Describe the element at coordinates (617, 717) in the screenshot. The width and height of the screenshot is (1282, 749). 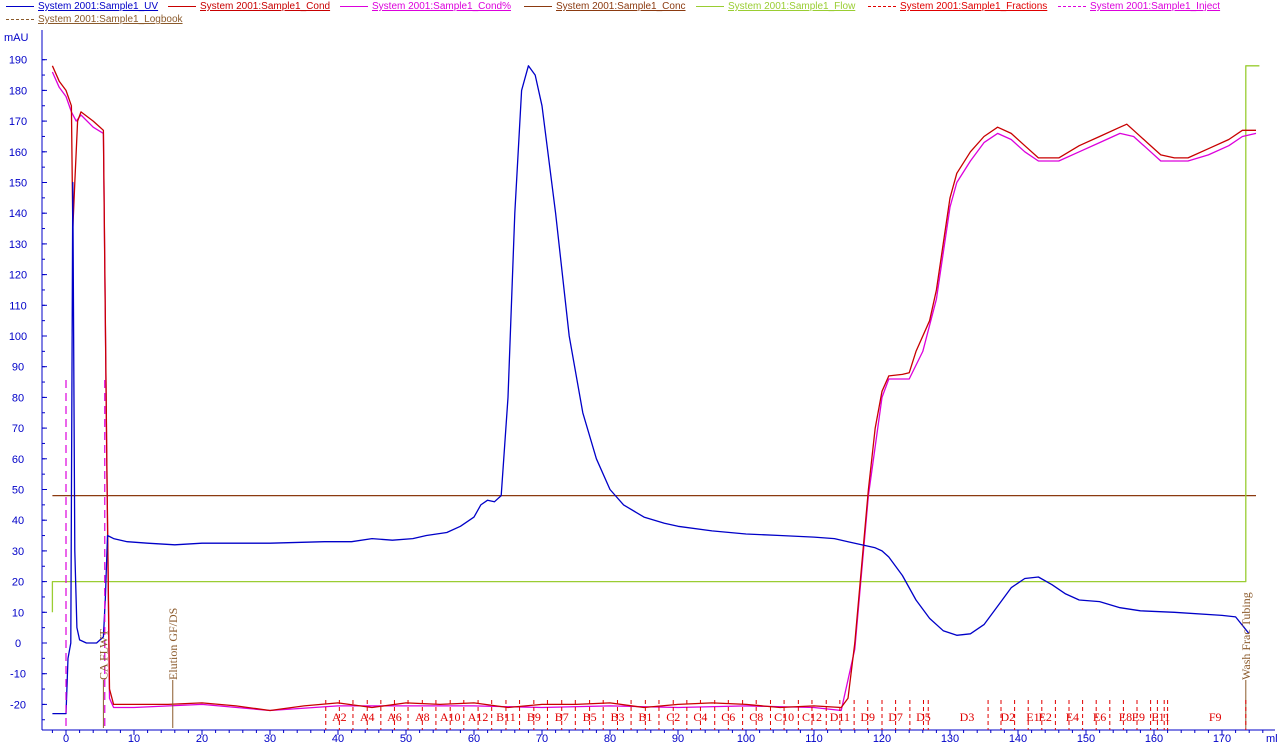
I see `fraction-label: B3` at that location.